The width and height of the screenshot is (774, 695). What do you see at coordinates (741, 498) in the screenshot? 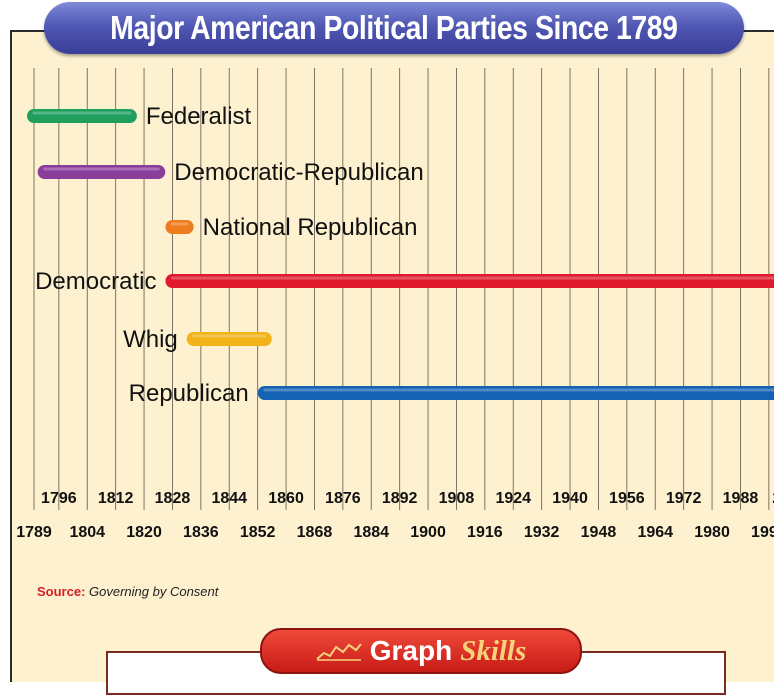
I see `tick-label: 1988` at bounding box center [741, 498].